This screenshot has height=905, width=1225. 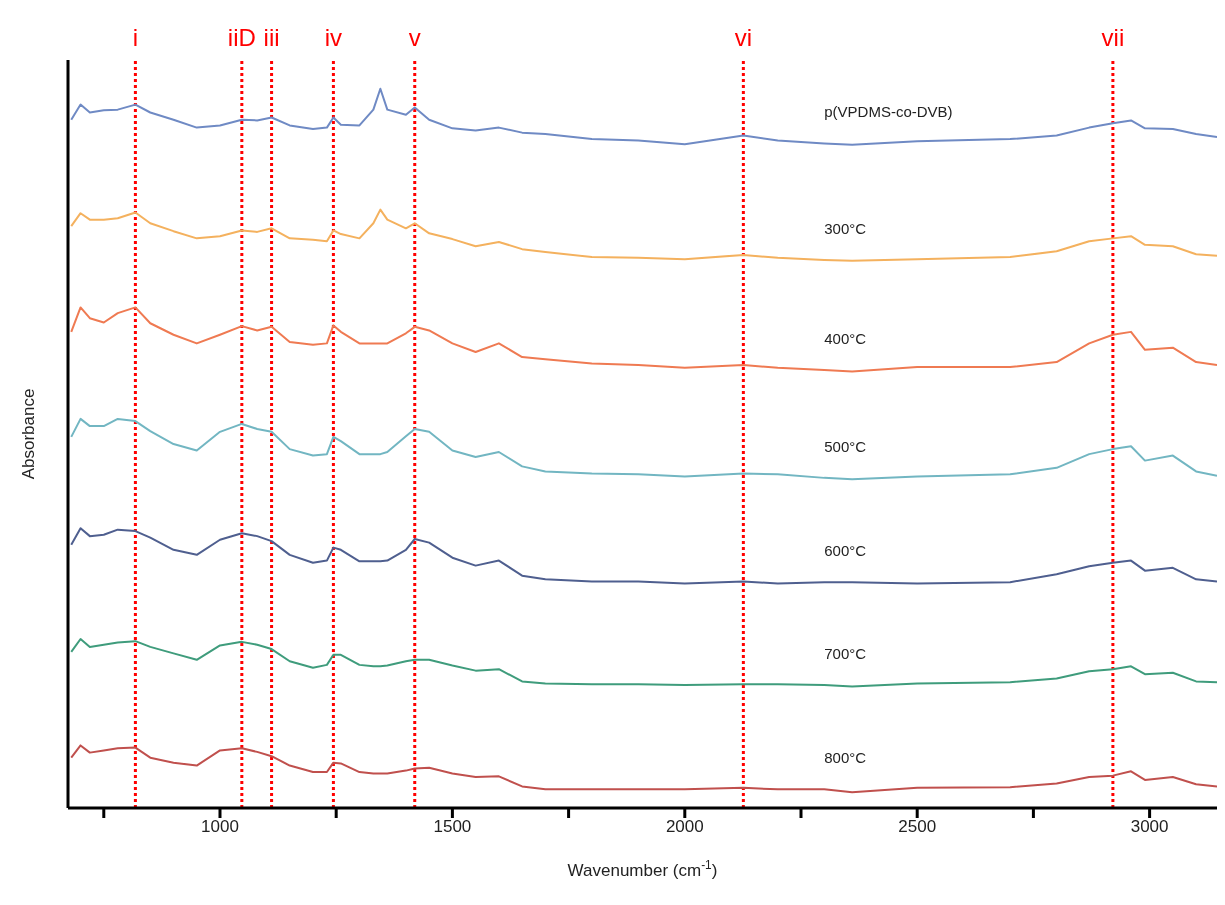 What do you see at coordinates (845, 228) in the screenshot?
I see `series-label: 300°C` at bounding box center [845, 228].